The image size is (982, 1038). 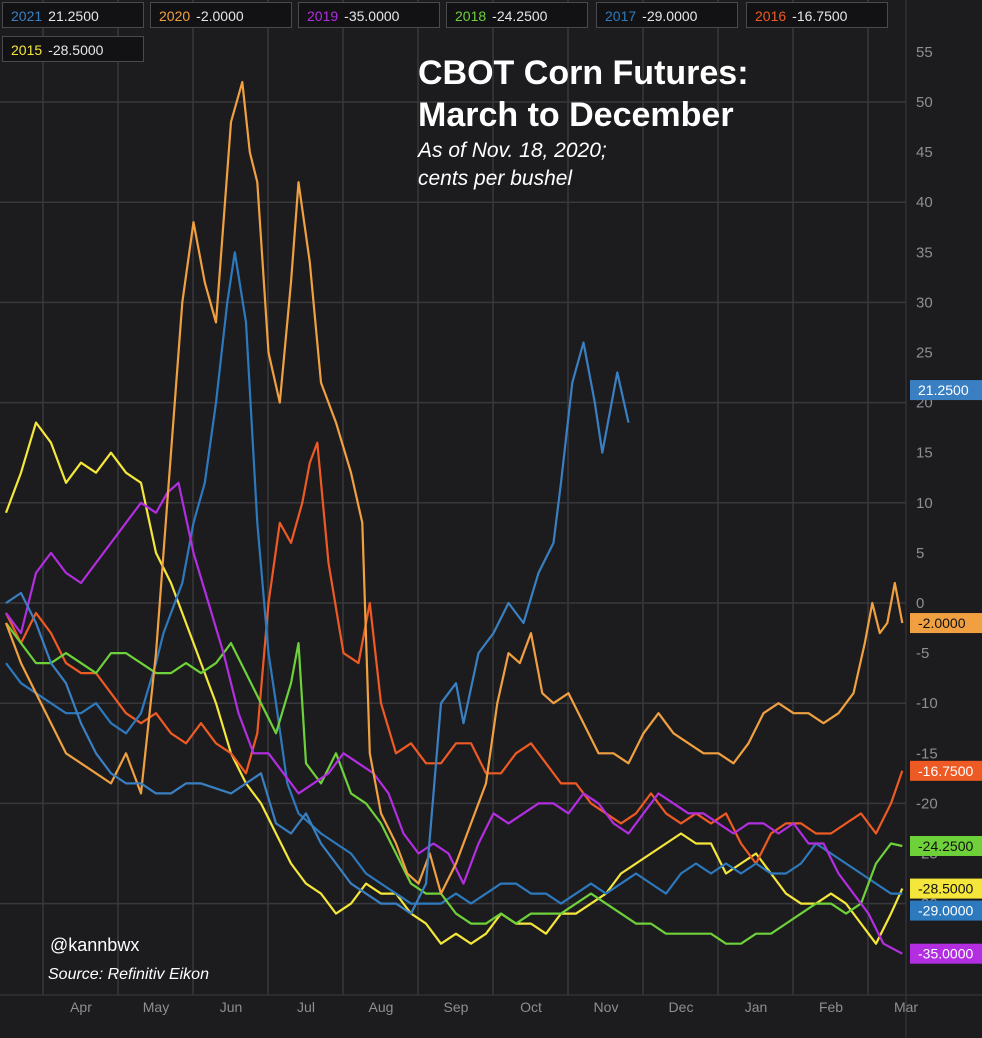 I want to click on subtitle-line-1: As of Nov. 18, 2020;, so click(x=512, y=150).